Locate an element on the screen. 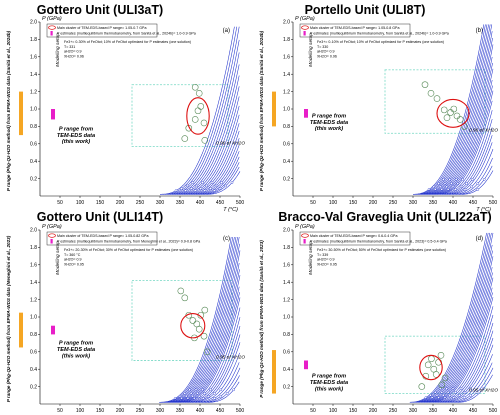  y-tick-label: 1.2 is located at coordinates (286, 300).